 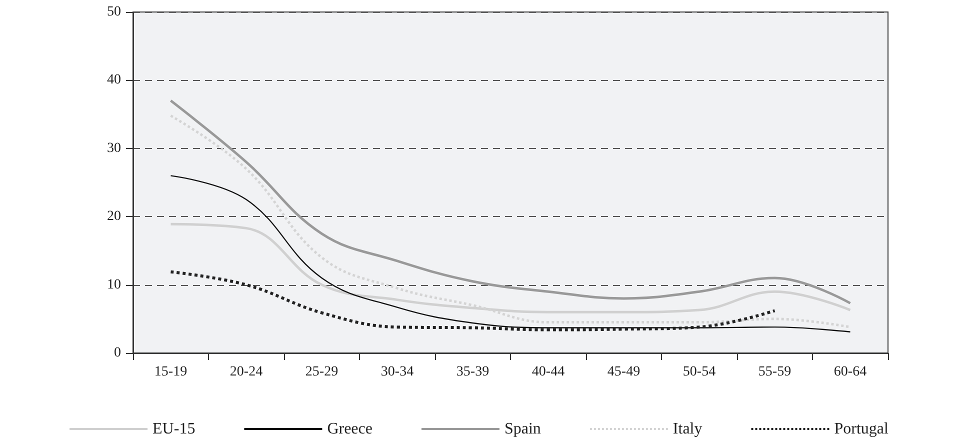 What do you see at coordinates (775, 372) in the screenshot?
I see `x-tick-label: 55-59` at bounding box center [775, 372].